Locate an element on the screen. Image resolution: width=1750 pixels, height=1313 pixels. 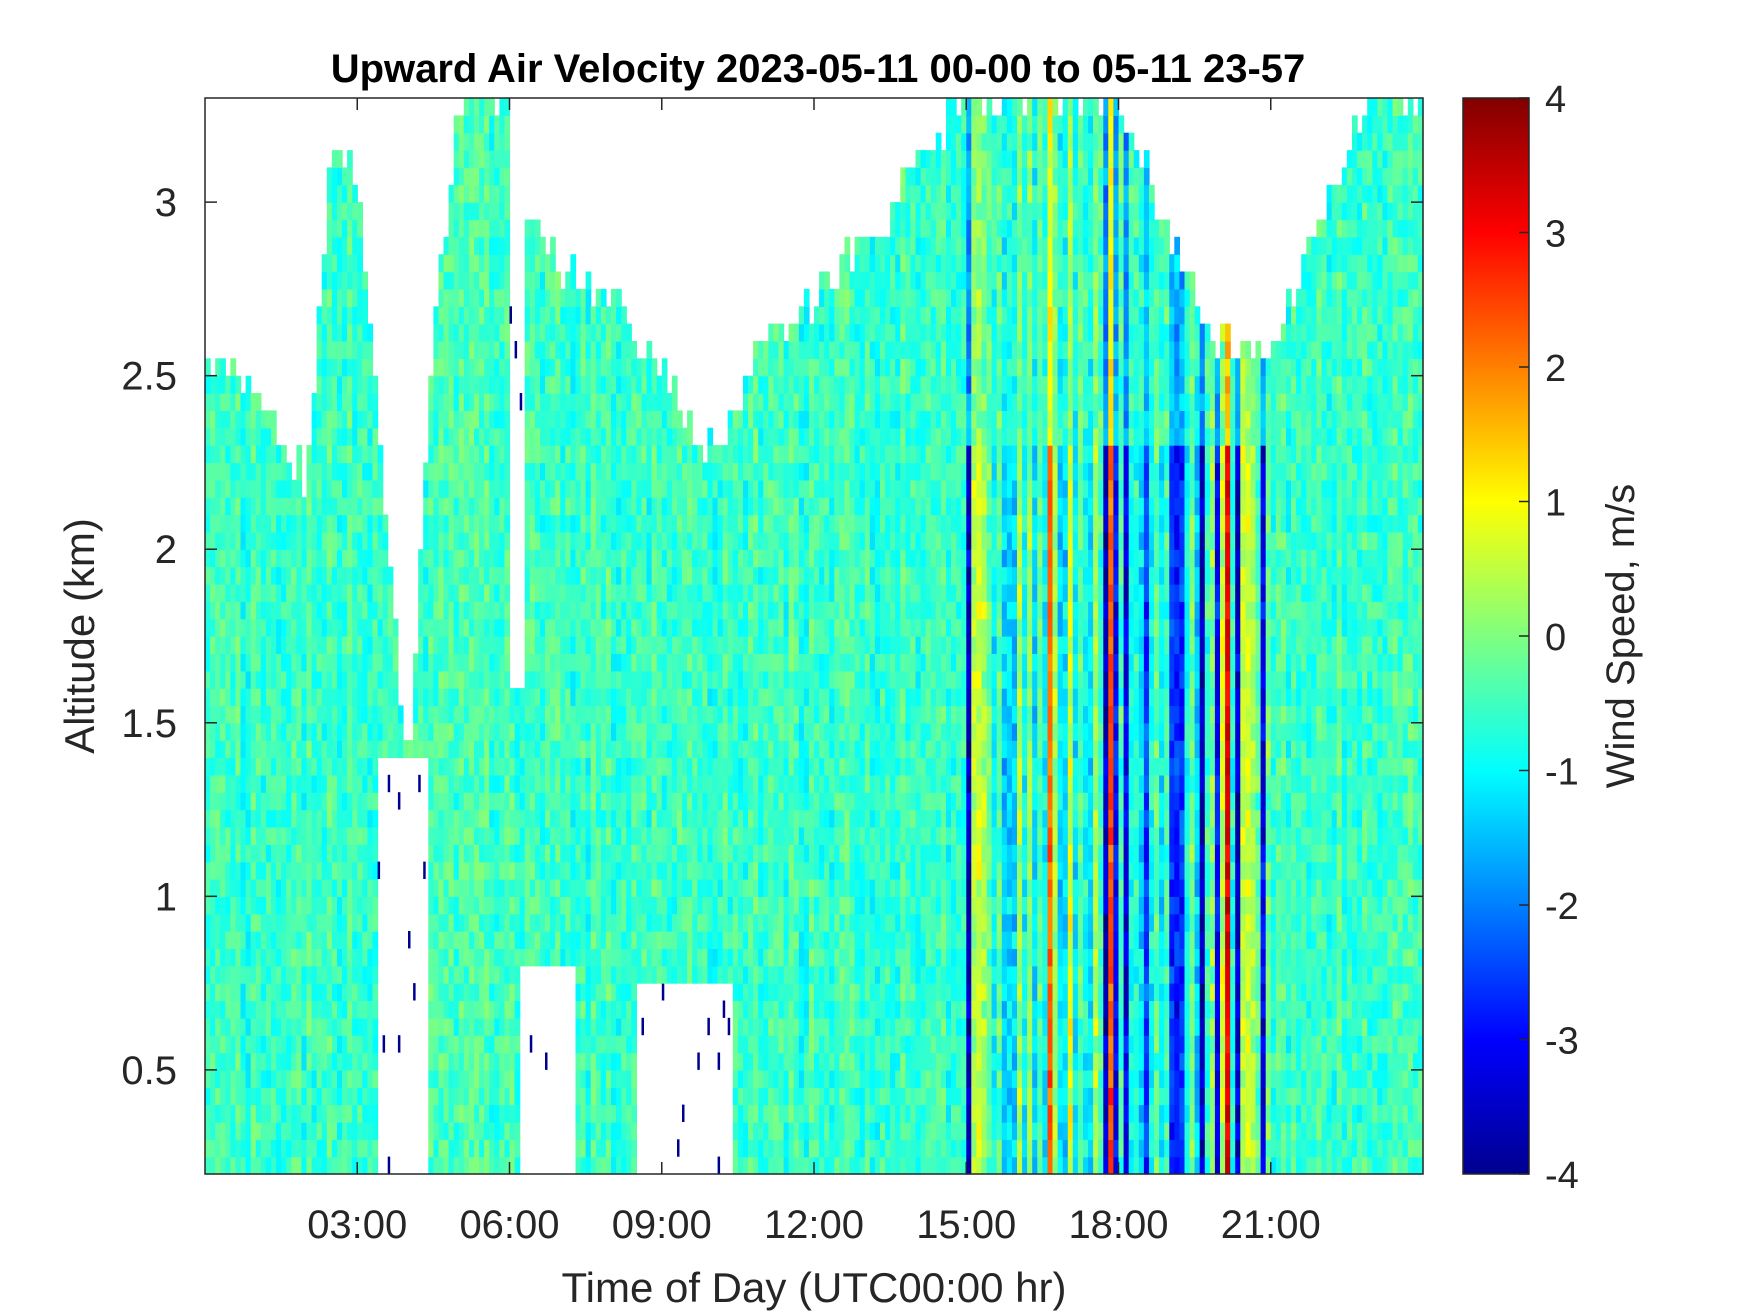
y-tick-label: 1 is located at coordinates (166, 897).